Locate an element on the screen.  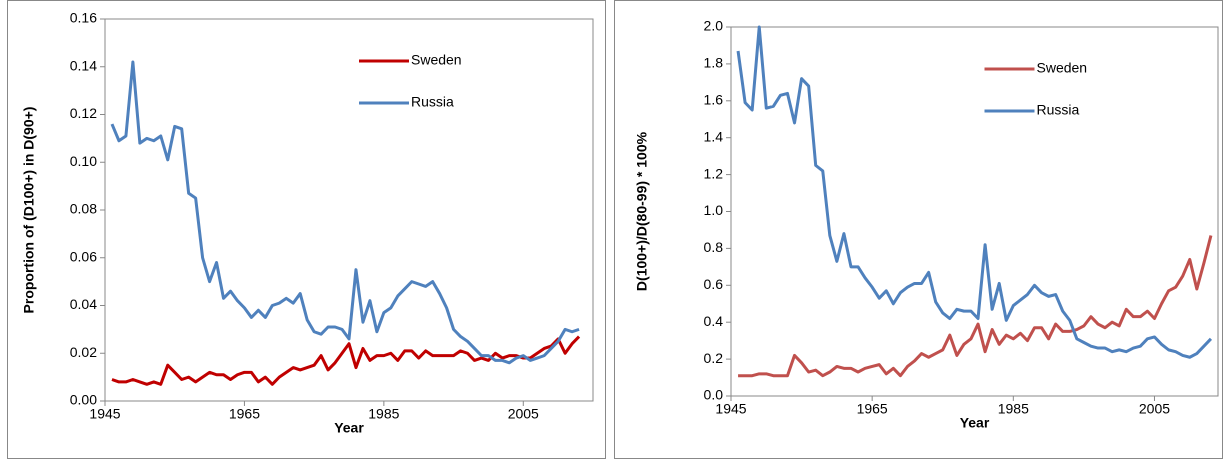
y-tick-label: 0.4 is located at coordinates (714, 321).